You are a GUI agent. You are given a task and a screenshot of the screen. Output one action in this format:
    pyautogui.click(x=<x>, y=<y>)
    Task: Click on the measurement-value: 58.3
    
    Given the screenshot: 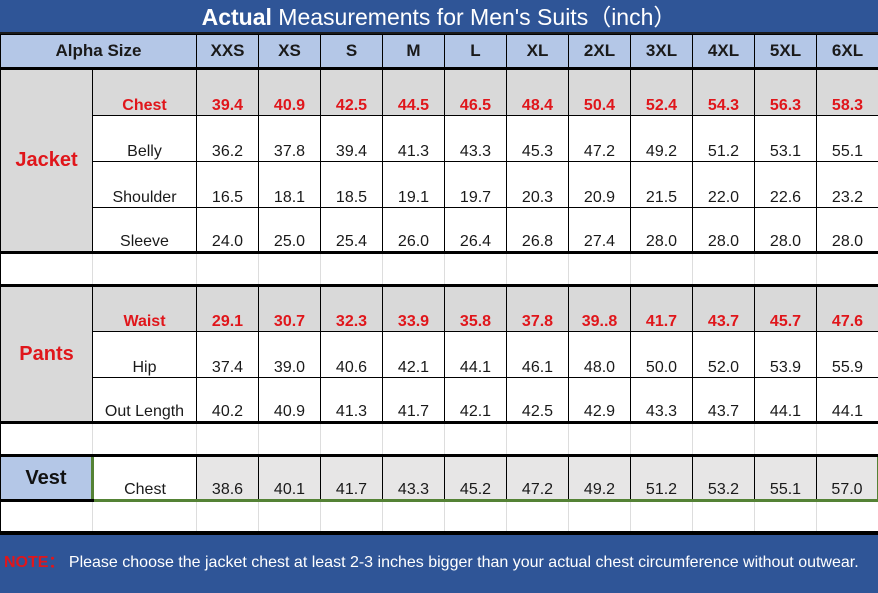 What is the action you would take?
    pyautogui.click(x=847, y=92)
    